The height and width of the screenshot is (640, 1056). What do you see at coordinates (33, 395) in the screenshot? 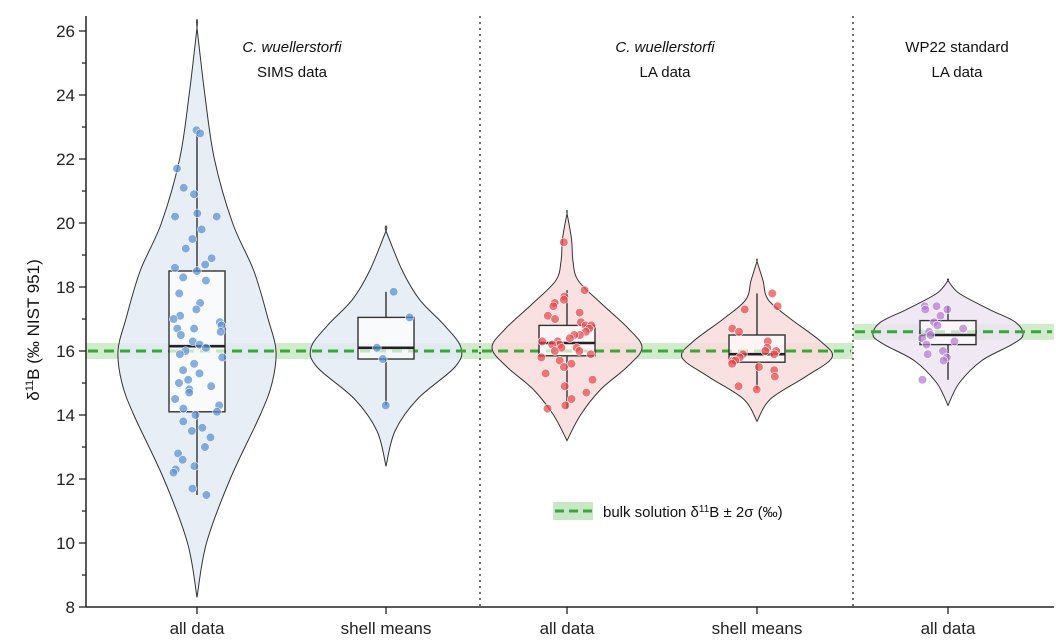
I see `y-axis-title-prefix: δ` at bounding box center [33, 395].